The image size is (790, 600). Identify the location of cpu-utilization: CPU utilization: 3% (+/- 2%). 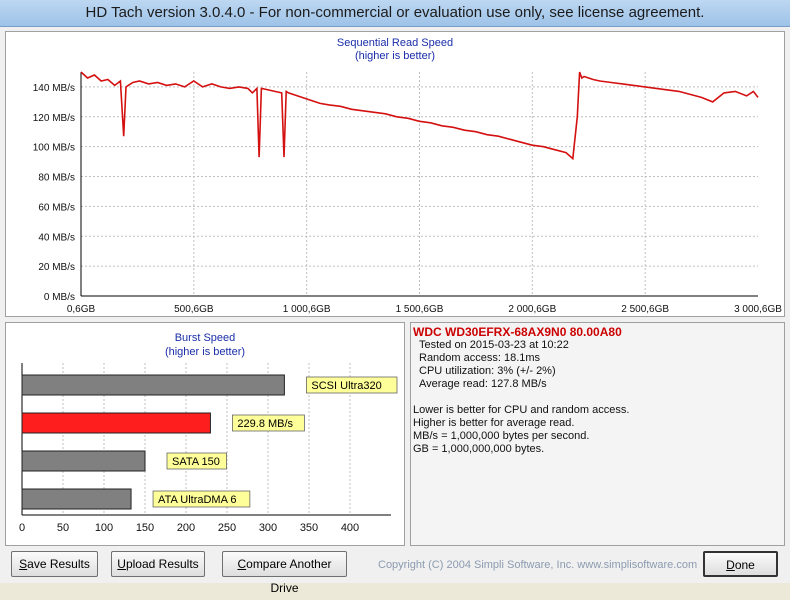
(487, 371).